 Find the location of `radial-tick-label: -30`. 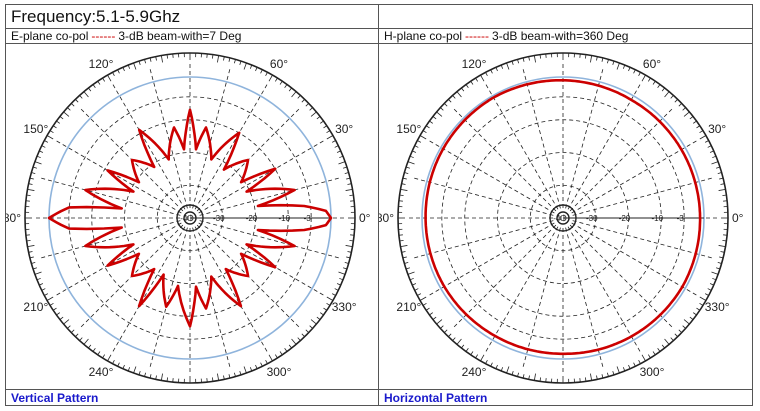

radial-tick-label: -30 is located at coordinates (219, 218).